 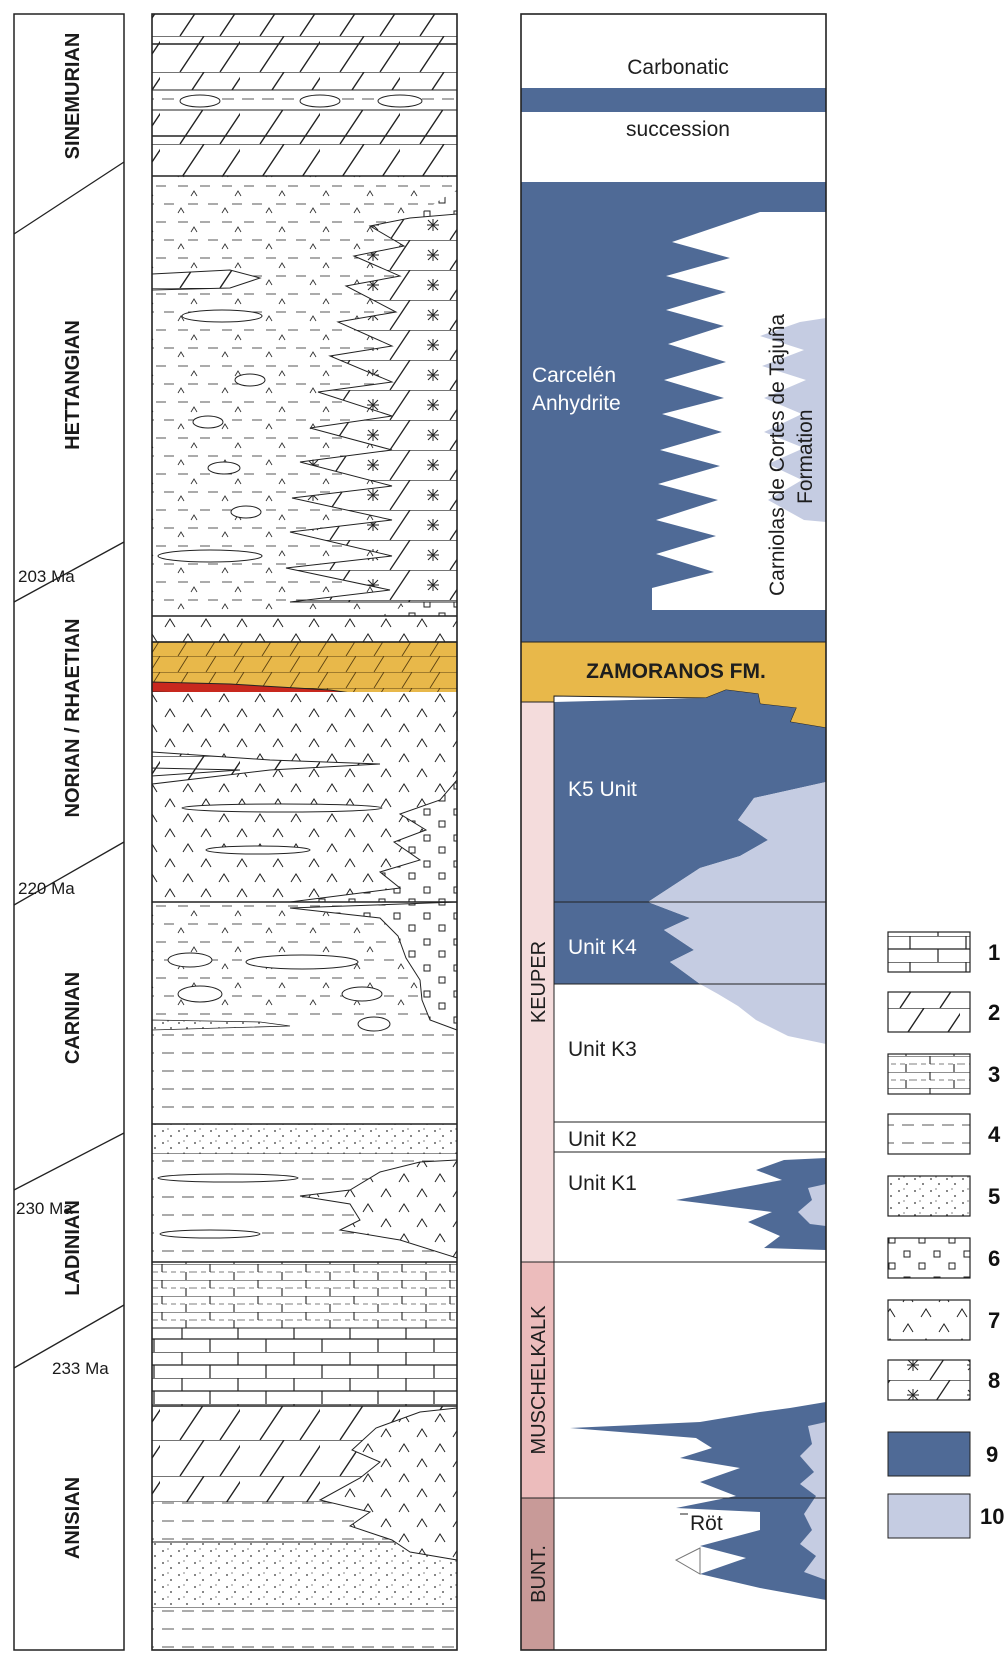 What do you see at coordinates (371, 408) in the screenshot?
I see `hettangian-oolitic-dolomite` at bounding box center [371, 408].